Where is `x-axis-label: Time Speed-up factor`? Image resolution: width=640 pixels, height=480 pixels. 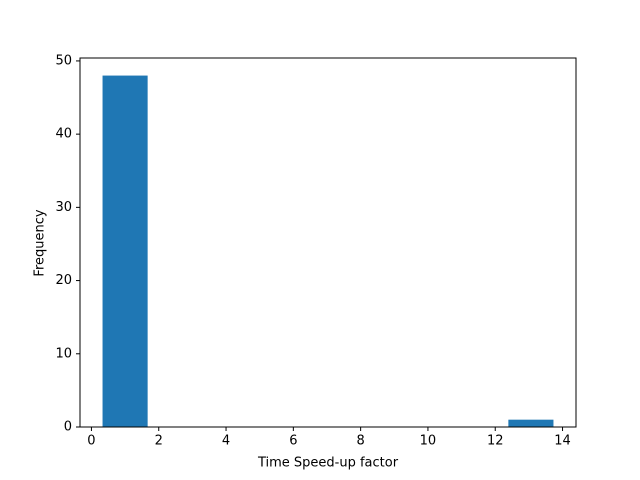 x-axis-label: Time Speed-up factor is located at coordinates (328, 463).